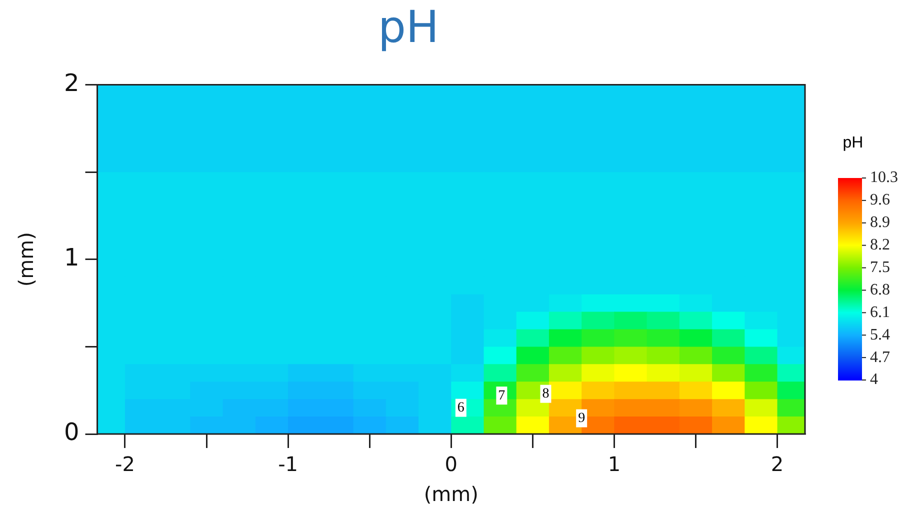 The width and height of the screenshot is (917, 512). Describe the element at coordinates (874, 379) in the screenshot. I see `color-bar-label: 4` at that location.